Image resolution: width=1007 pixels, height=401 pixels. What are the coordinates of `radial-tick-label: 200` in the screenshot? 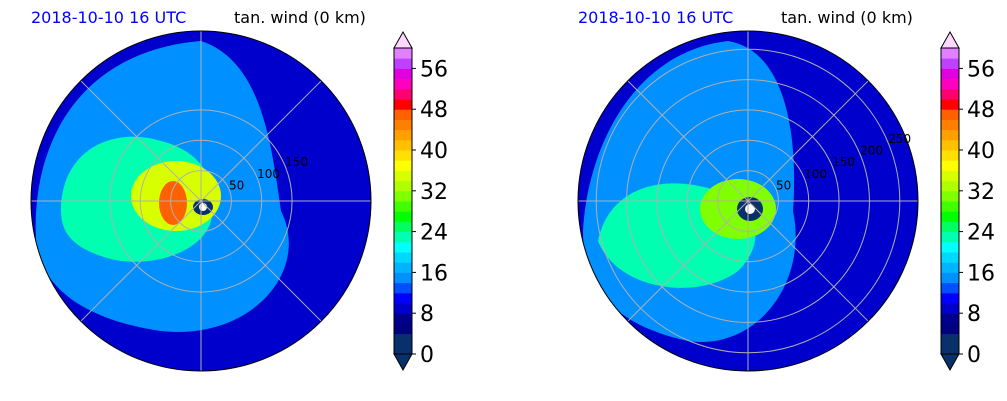 It's located at (871, 151).